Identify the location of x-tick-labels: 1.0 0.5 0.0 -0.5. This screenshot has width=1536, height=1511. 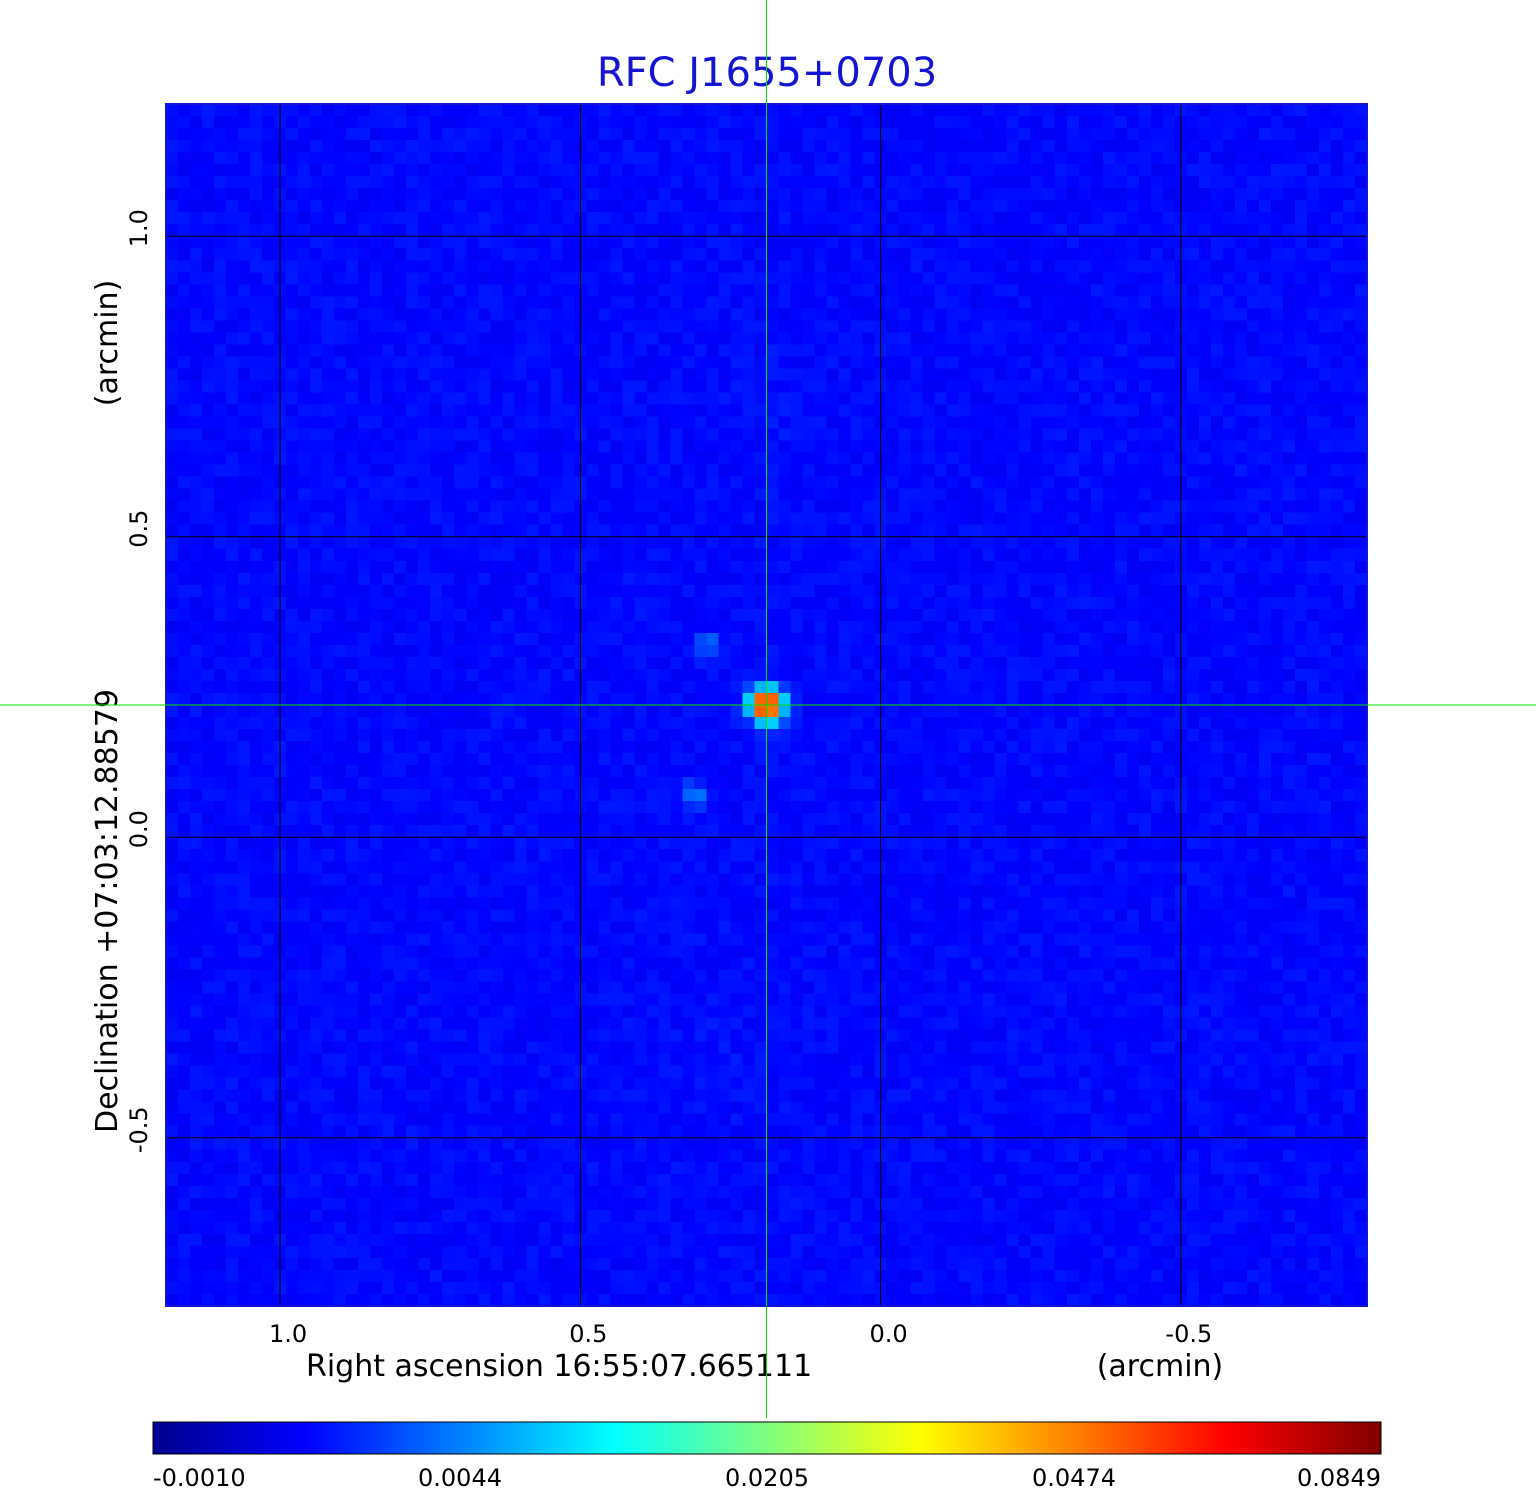
(740, 1334).